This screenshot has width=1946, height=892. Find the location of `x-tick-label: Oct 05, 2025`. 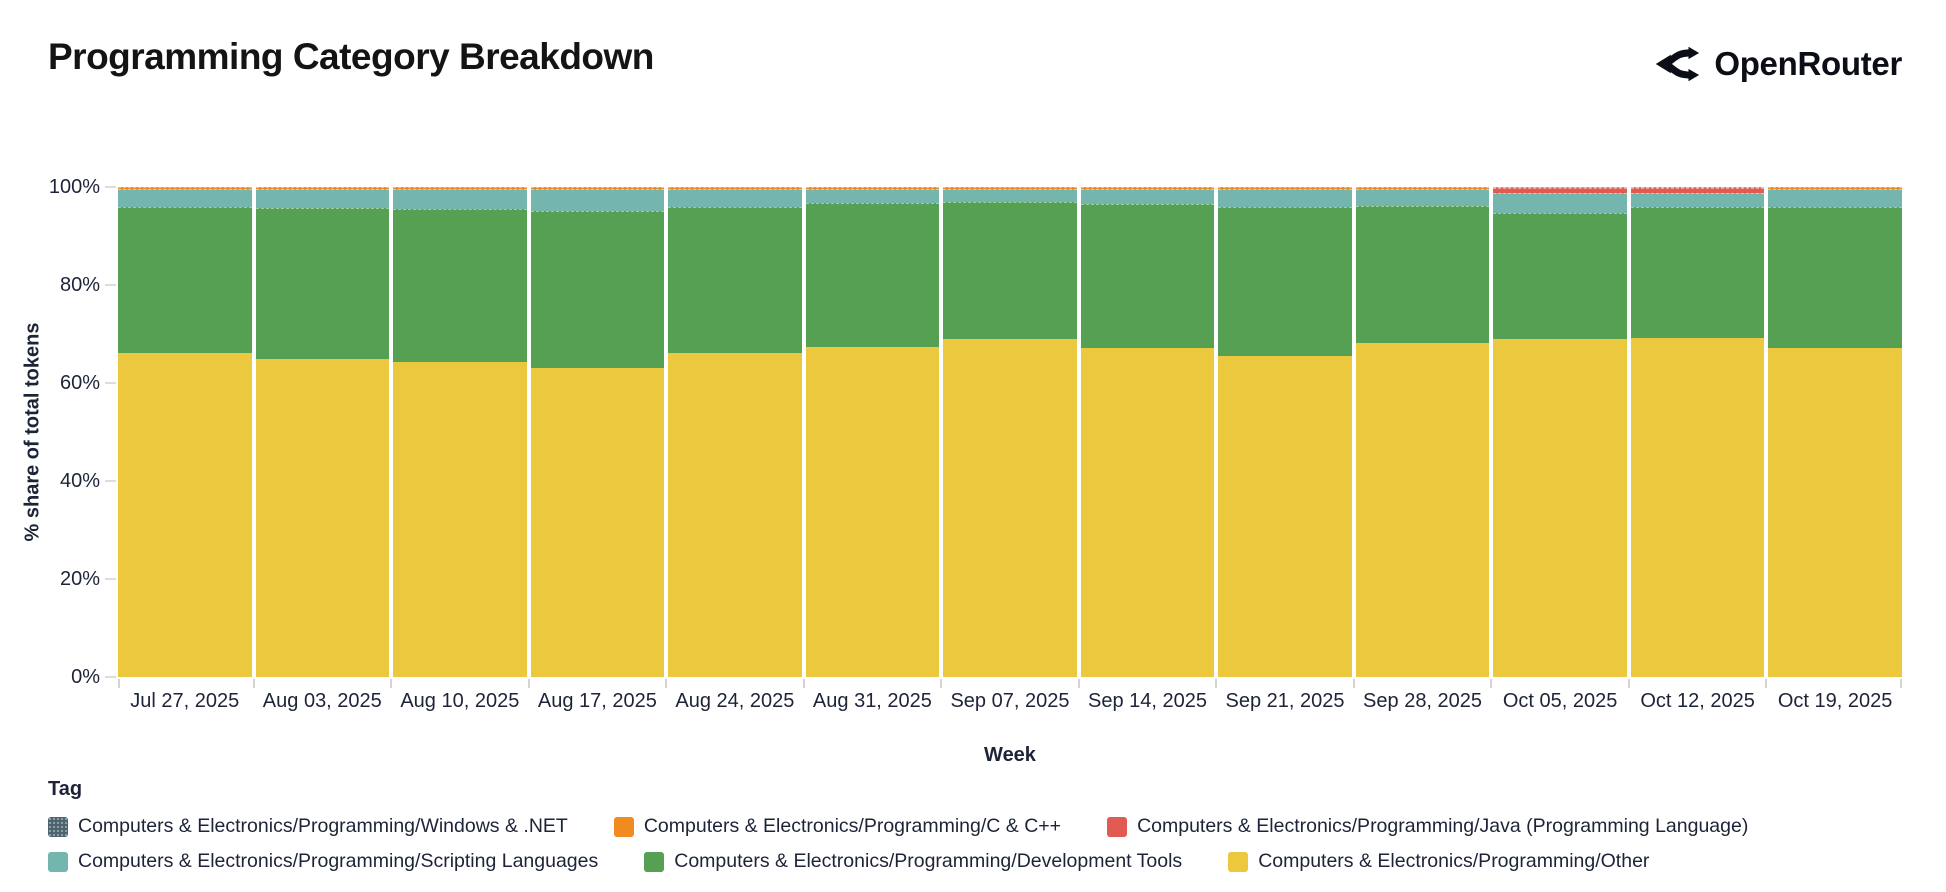

x-tick-label: Oct 05, 2025 is located at coordinates (1560, 701).